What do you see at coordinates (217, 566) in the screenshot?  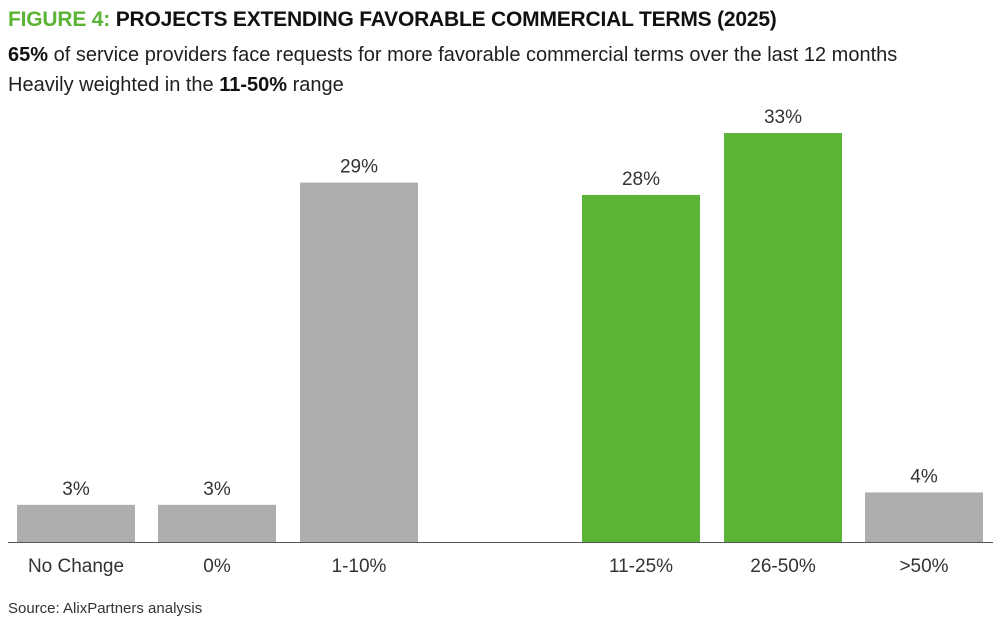 I see `category-label-1: 0%` at bounding box center [217, 566].